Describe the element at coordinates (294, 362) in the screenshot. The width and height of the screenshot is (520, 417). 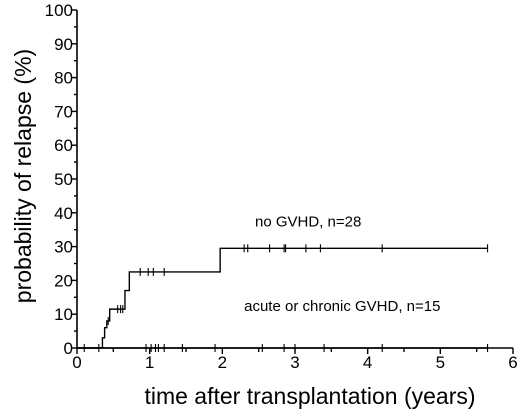
I see `x-tick-label: 3` at that location.